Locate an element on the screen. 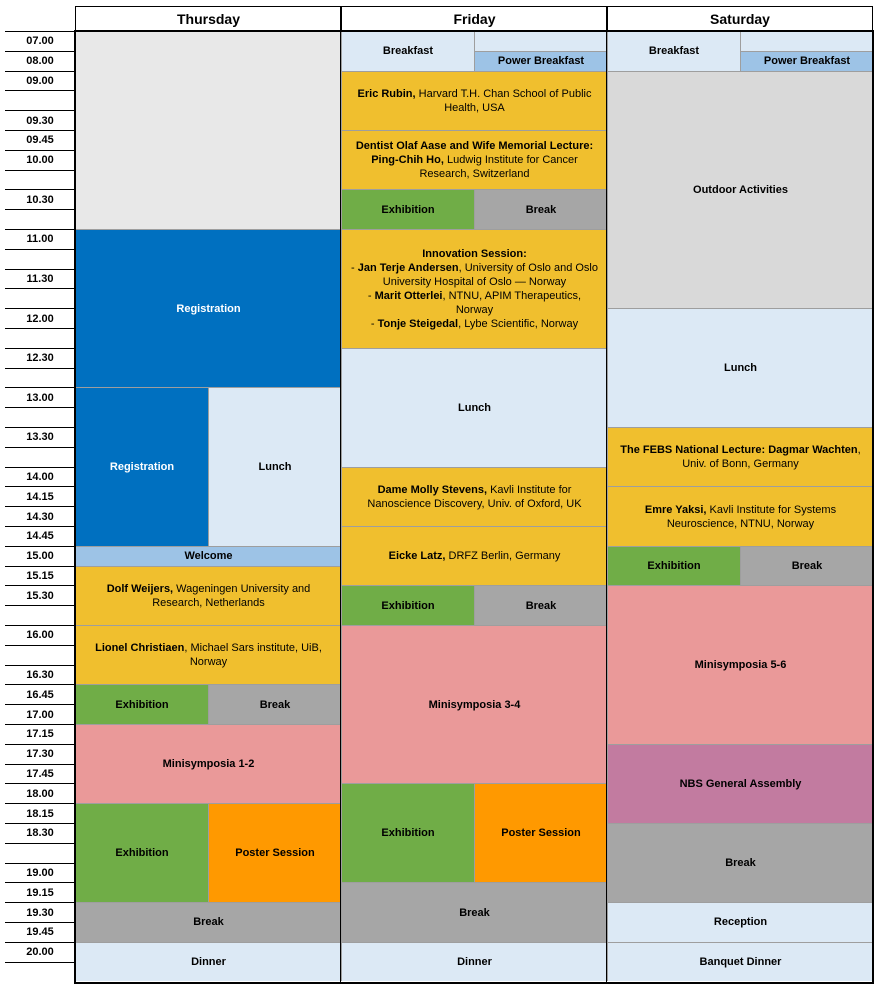  time-label: 16.30 is located at coordinates (40, 674).